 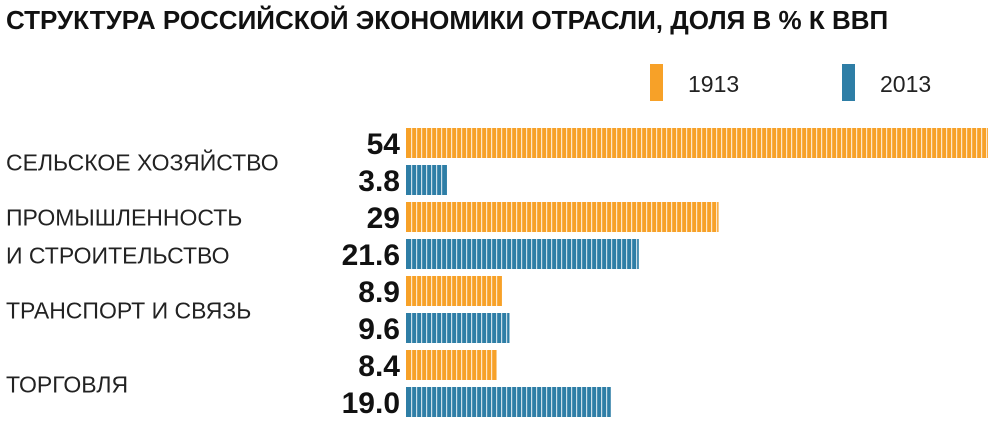 I want to click on value-label: 54, so click(x=384, y=144).